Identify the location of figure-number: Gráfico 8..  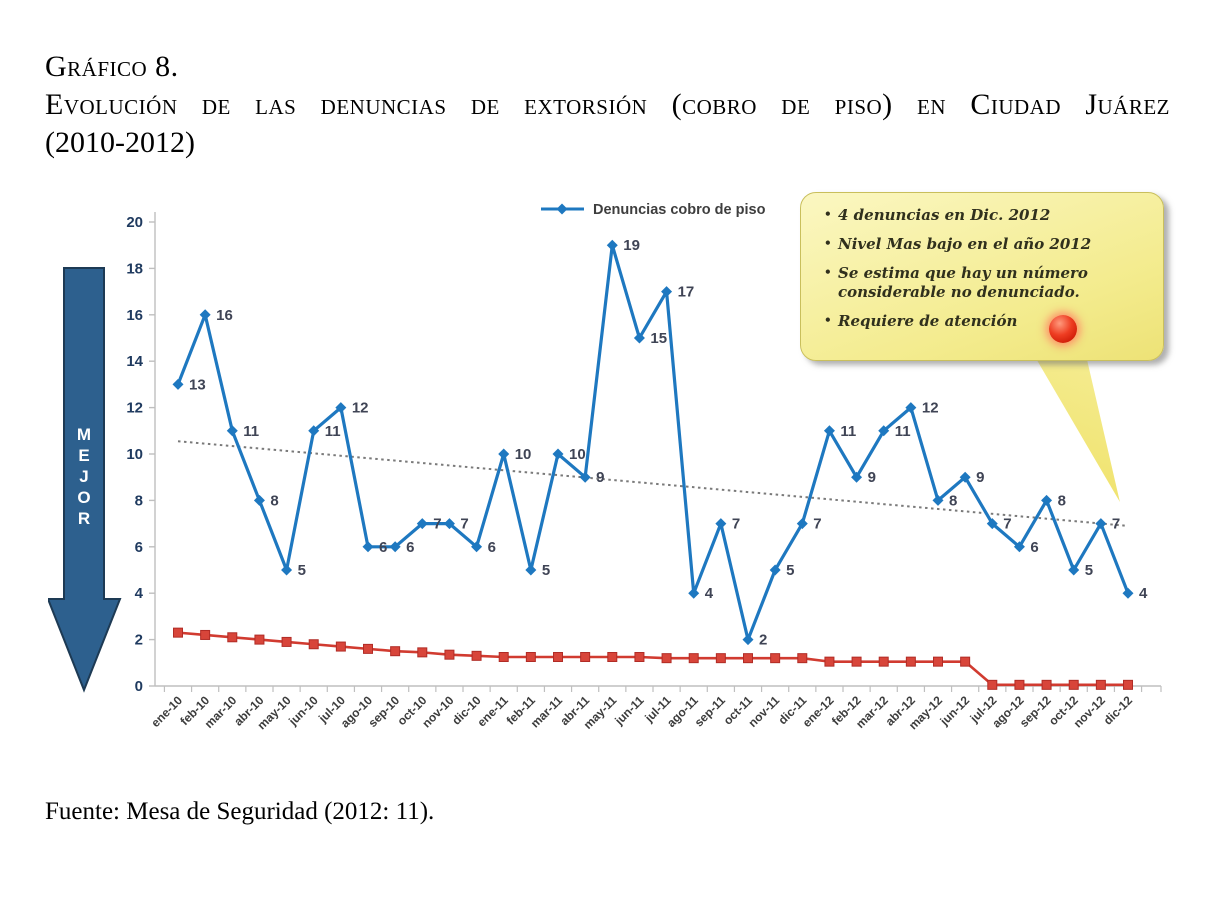
(112, 66).